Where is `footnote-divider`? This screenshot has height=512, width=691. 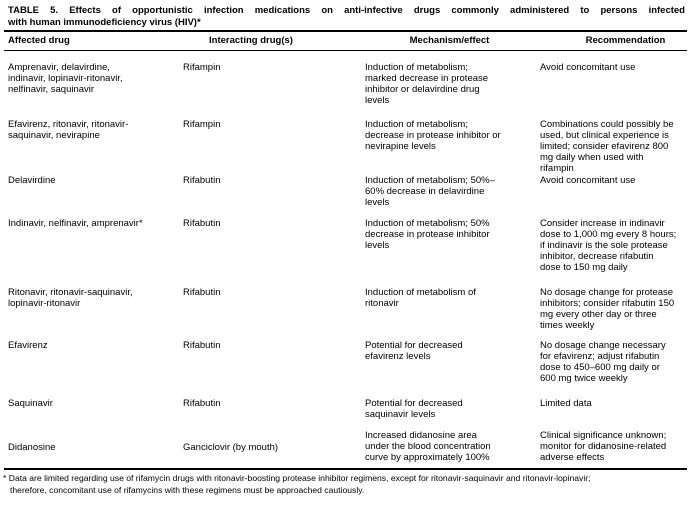 footnote-divider is located at coordinates (345, 469).